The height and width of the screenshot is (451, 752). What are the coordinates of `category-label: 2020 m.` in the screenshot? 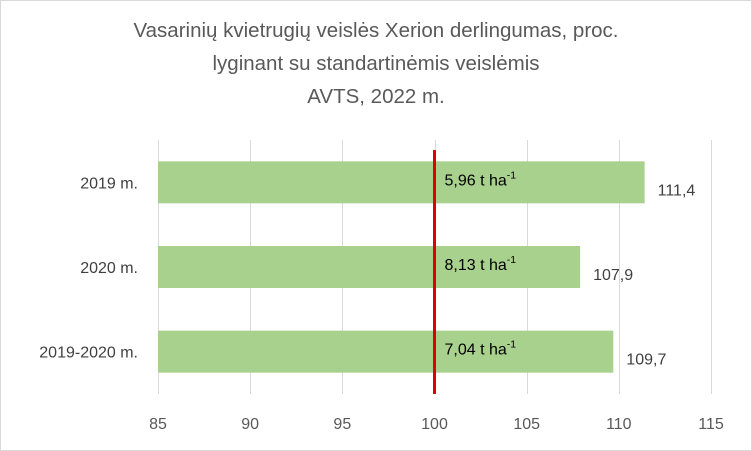 It's located at (109, 268).